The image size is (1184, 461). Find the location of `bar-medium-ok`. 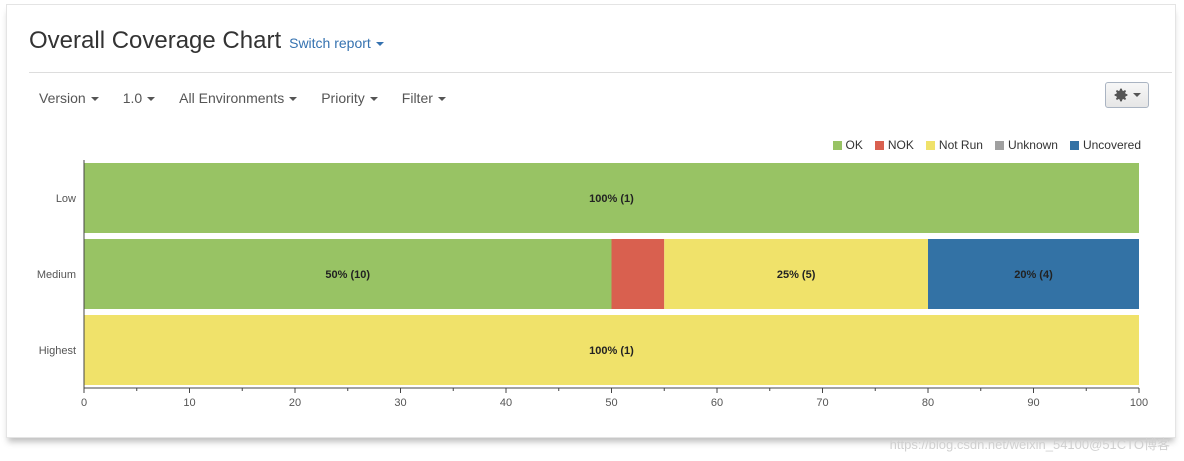

bar-medium-ok is located at coordinates (348, 274).